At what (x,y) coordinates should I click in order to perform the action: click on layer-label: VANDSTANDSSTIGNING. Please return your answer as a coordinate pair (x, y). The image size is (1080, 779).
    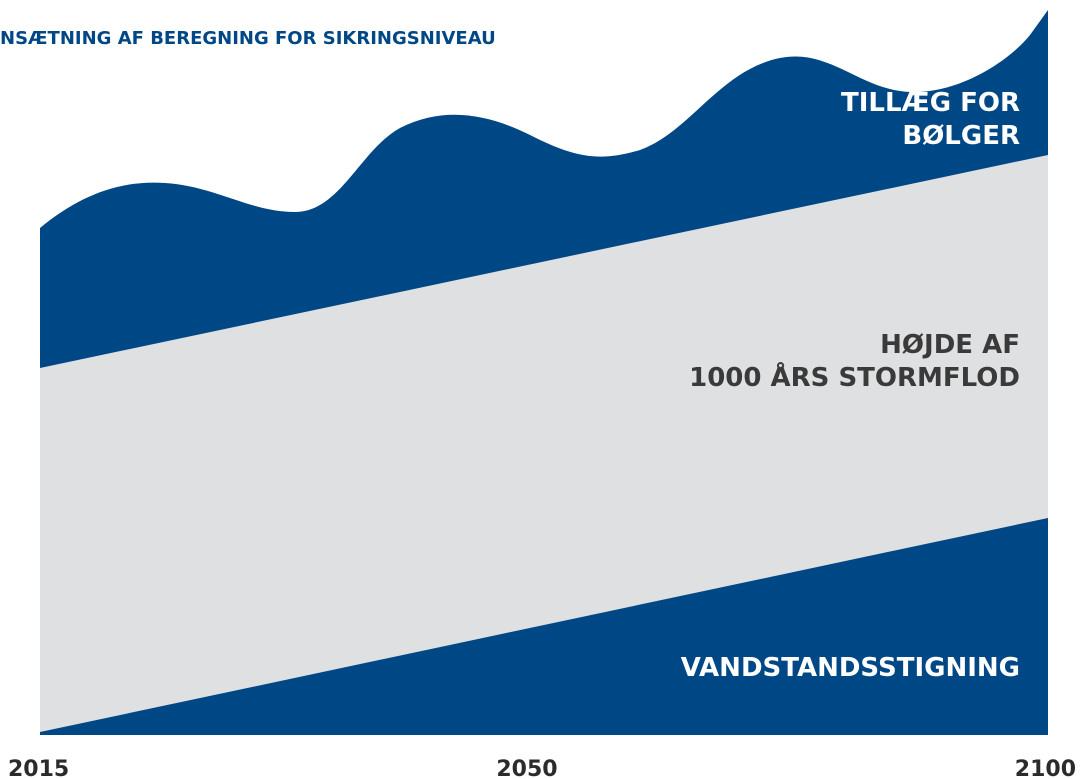
    Looking at the image, I should click on (850, 668).